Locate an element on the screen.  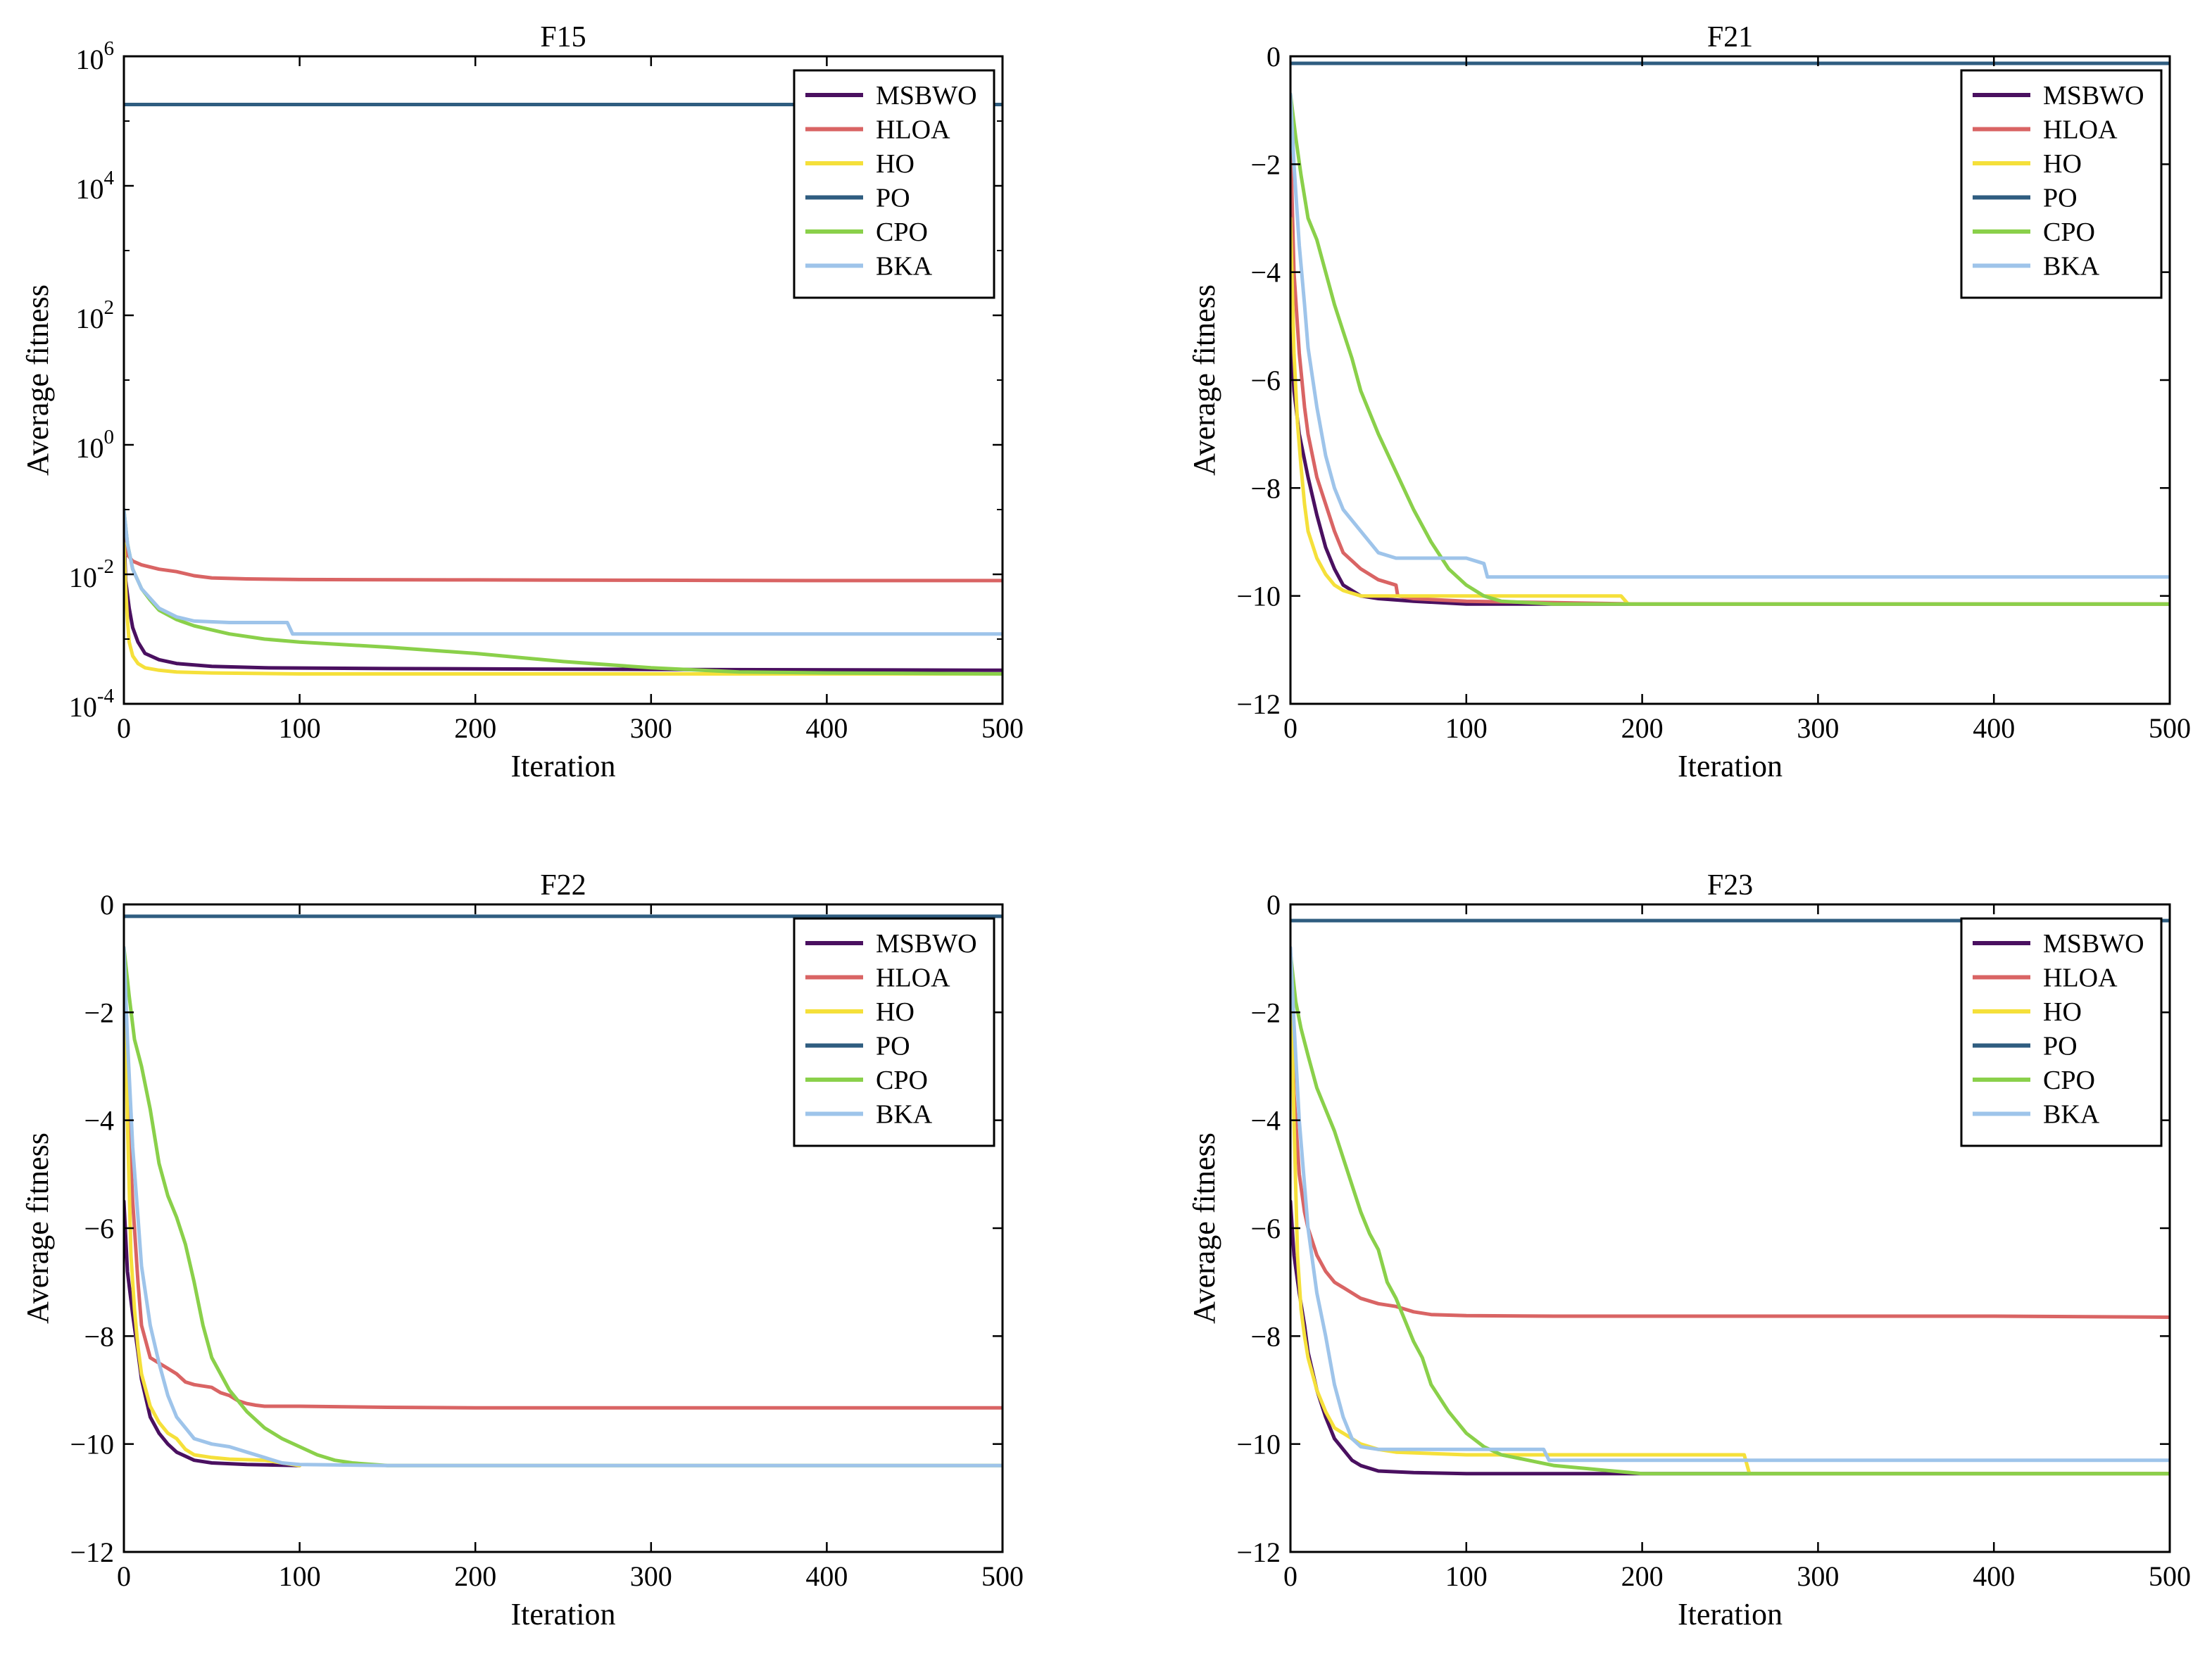
legend-item-ho: HO is located at coordinates (860, 1012).